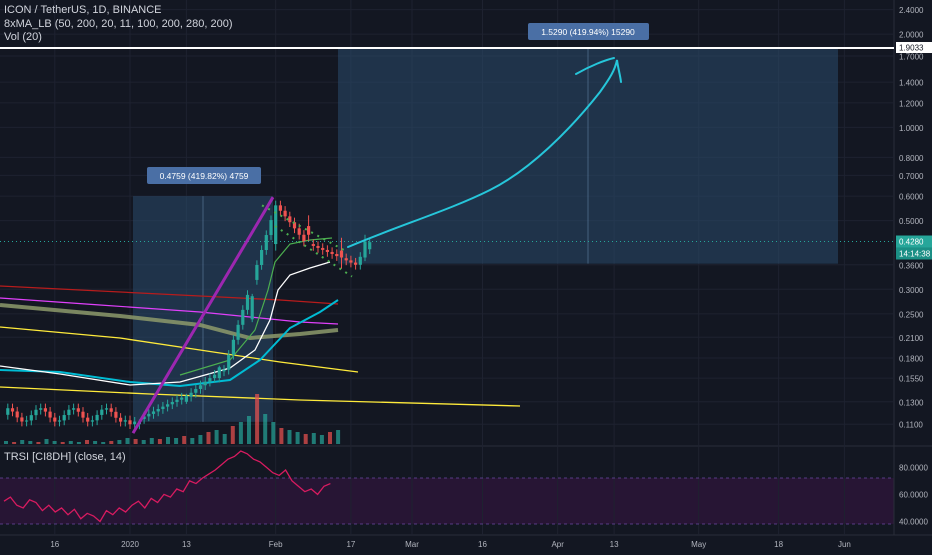  I want to click on yellow-trend-lower, so click(260, 396).